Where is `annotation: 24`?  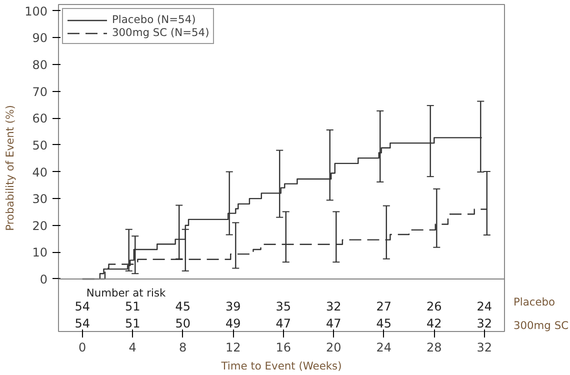
annotation: 24 is located at coordinates (484, 306).